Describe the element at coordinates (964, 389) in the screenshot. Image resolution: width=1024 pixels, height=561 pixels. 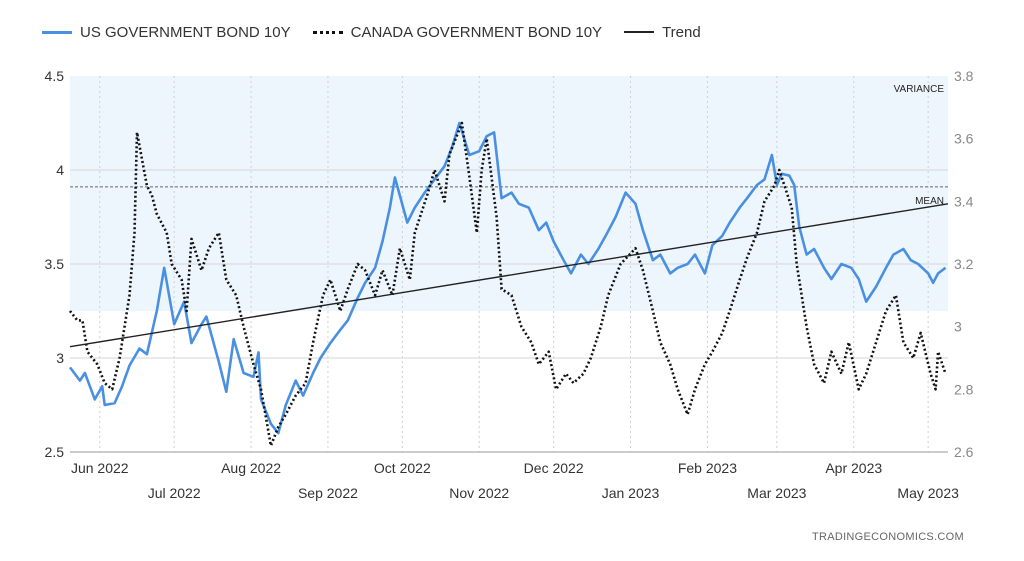
I see `y-right-tick-label: 2.8` at that location.